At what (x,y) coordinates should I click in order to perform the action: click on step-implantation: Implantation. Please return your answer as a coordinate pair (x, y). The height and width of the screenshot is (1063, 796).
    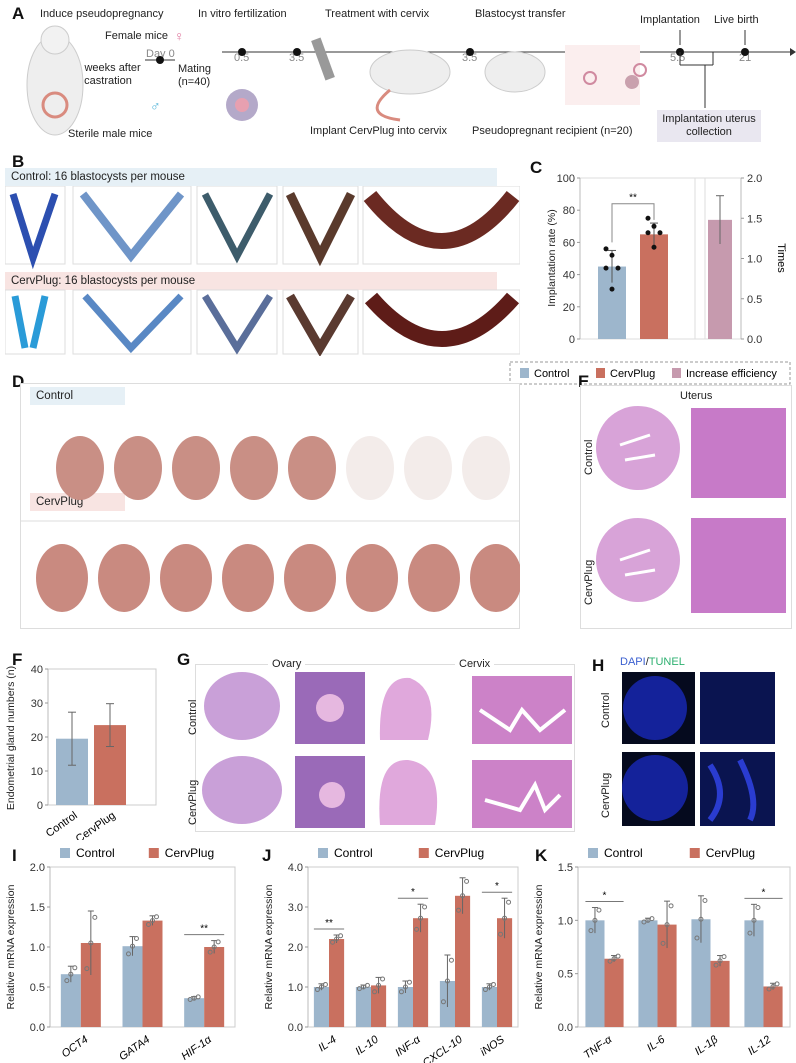
    Looking at the image, I should click on (670, 20).